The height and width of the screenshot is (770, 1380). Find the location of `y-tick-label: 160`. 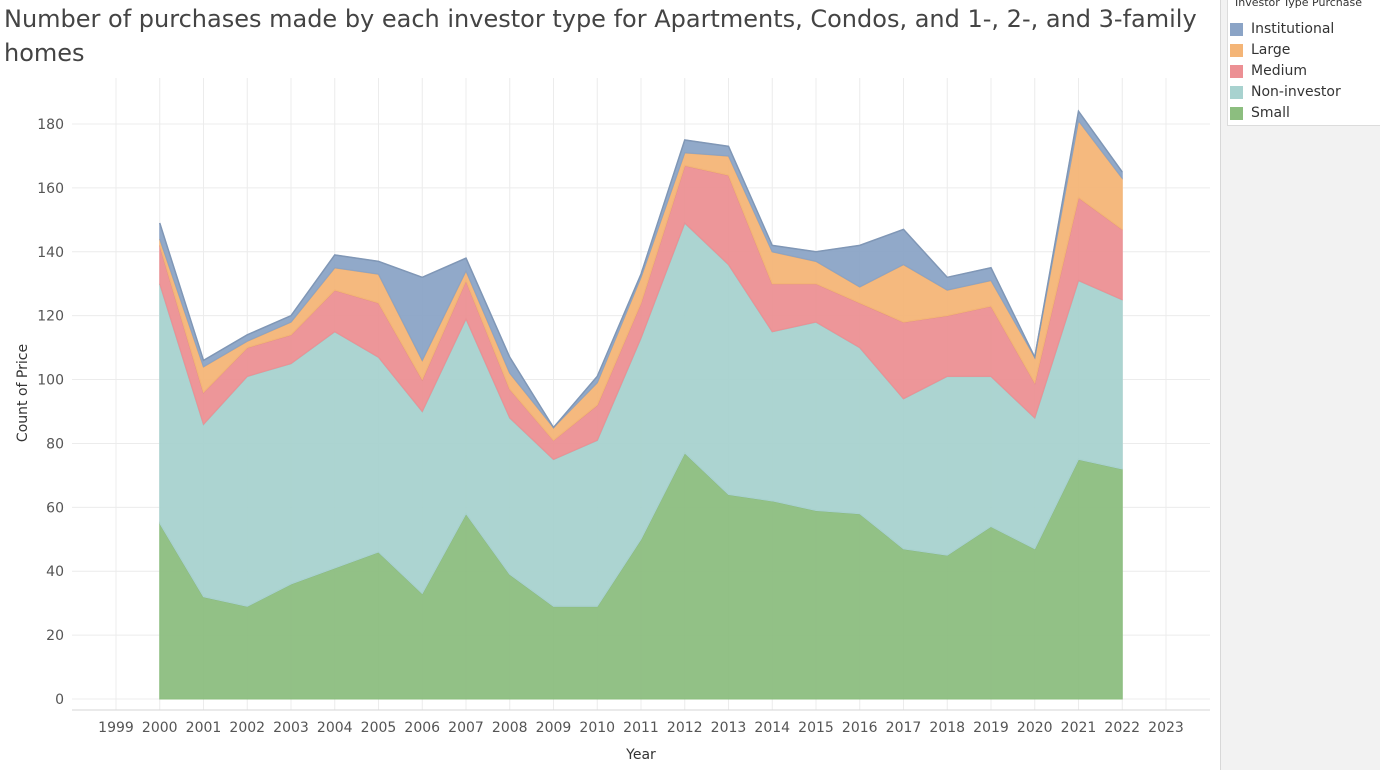

y-tick-label: 160 is located at coordinates (50, 189).